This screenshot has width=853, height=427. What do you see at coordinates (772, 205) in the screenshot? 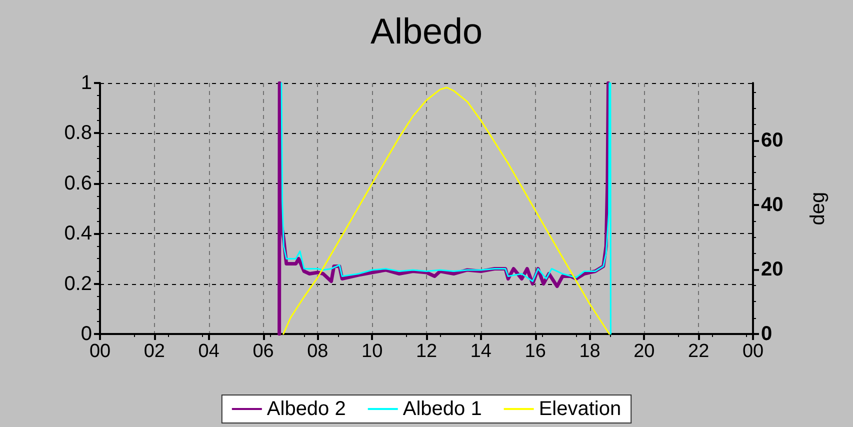
I see `y2-tick-label: 40` at bounding box center [772, 205].